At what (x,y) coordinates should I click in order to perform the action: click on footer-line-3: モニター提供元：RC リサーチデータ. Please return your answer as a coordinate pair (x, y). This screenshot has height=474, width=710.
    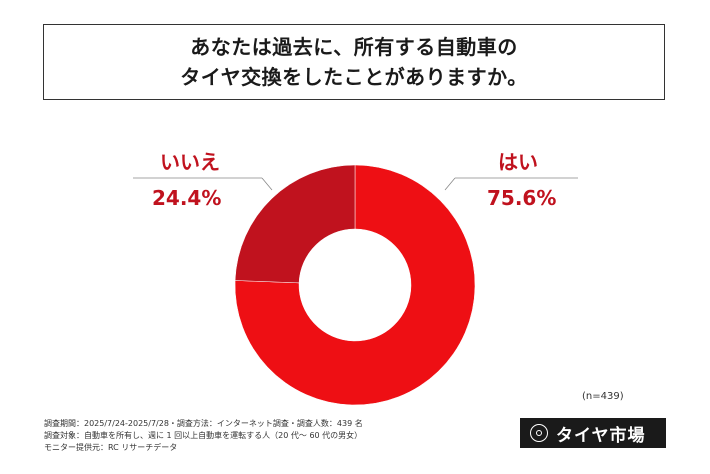
    Looking at the image, I should click on (111, 447).